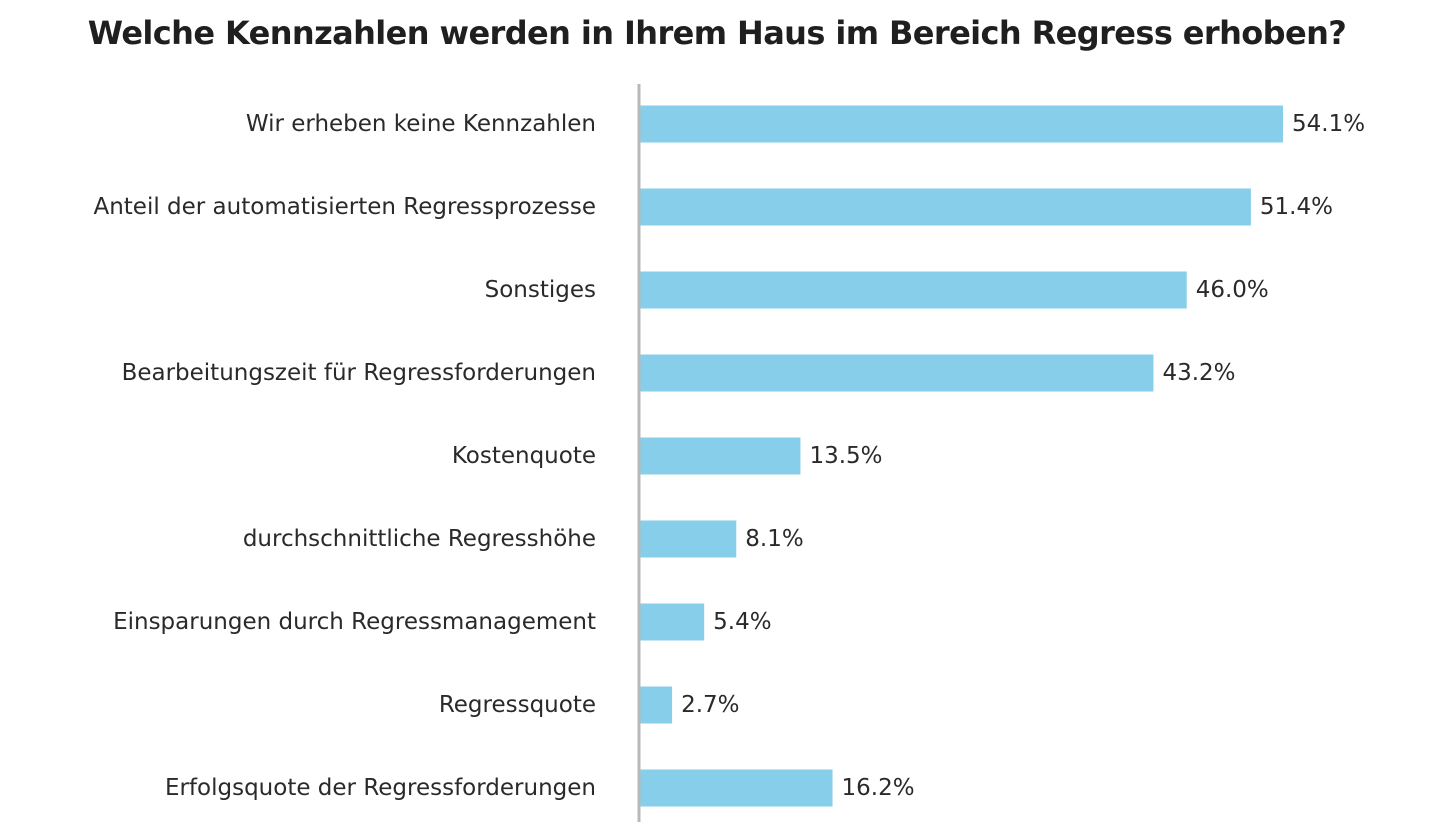  Describe the element at coordinates (1232, 290) in the screenshot. I see `value-label: 46.0%` at that location.